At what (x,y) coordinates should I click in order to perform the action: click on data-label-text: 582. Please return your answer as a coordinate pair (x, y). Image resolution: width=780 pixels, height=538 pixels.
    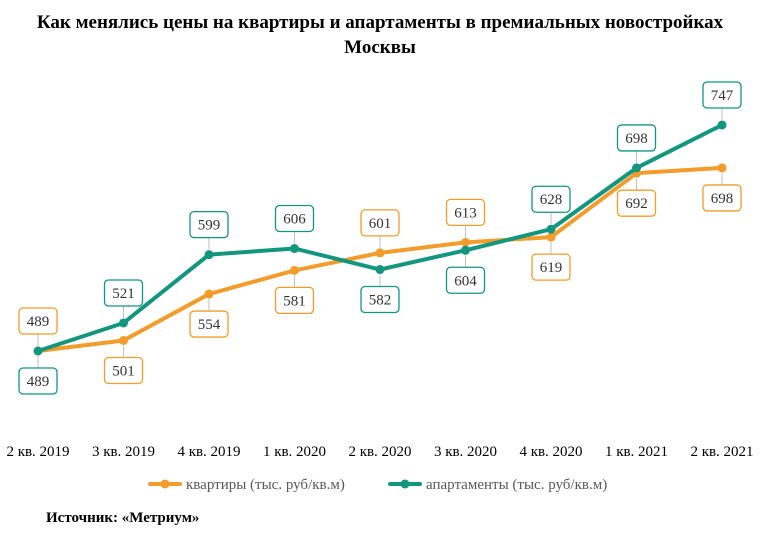
    Looking at the image, I should click on (380, 301).